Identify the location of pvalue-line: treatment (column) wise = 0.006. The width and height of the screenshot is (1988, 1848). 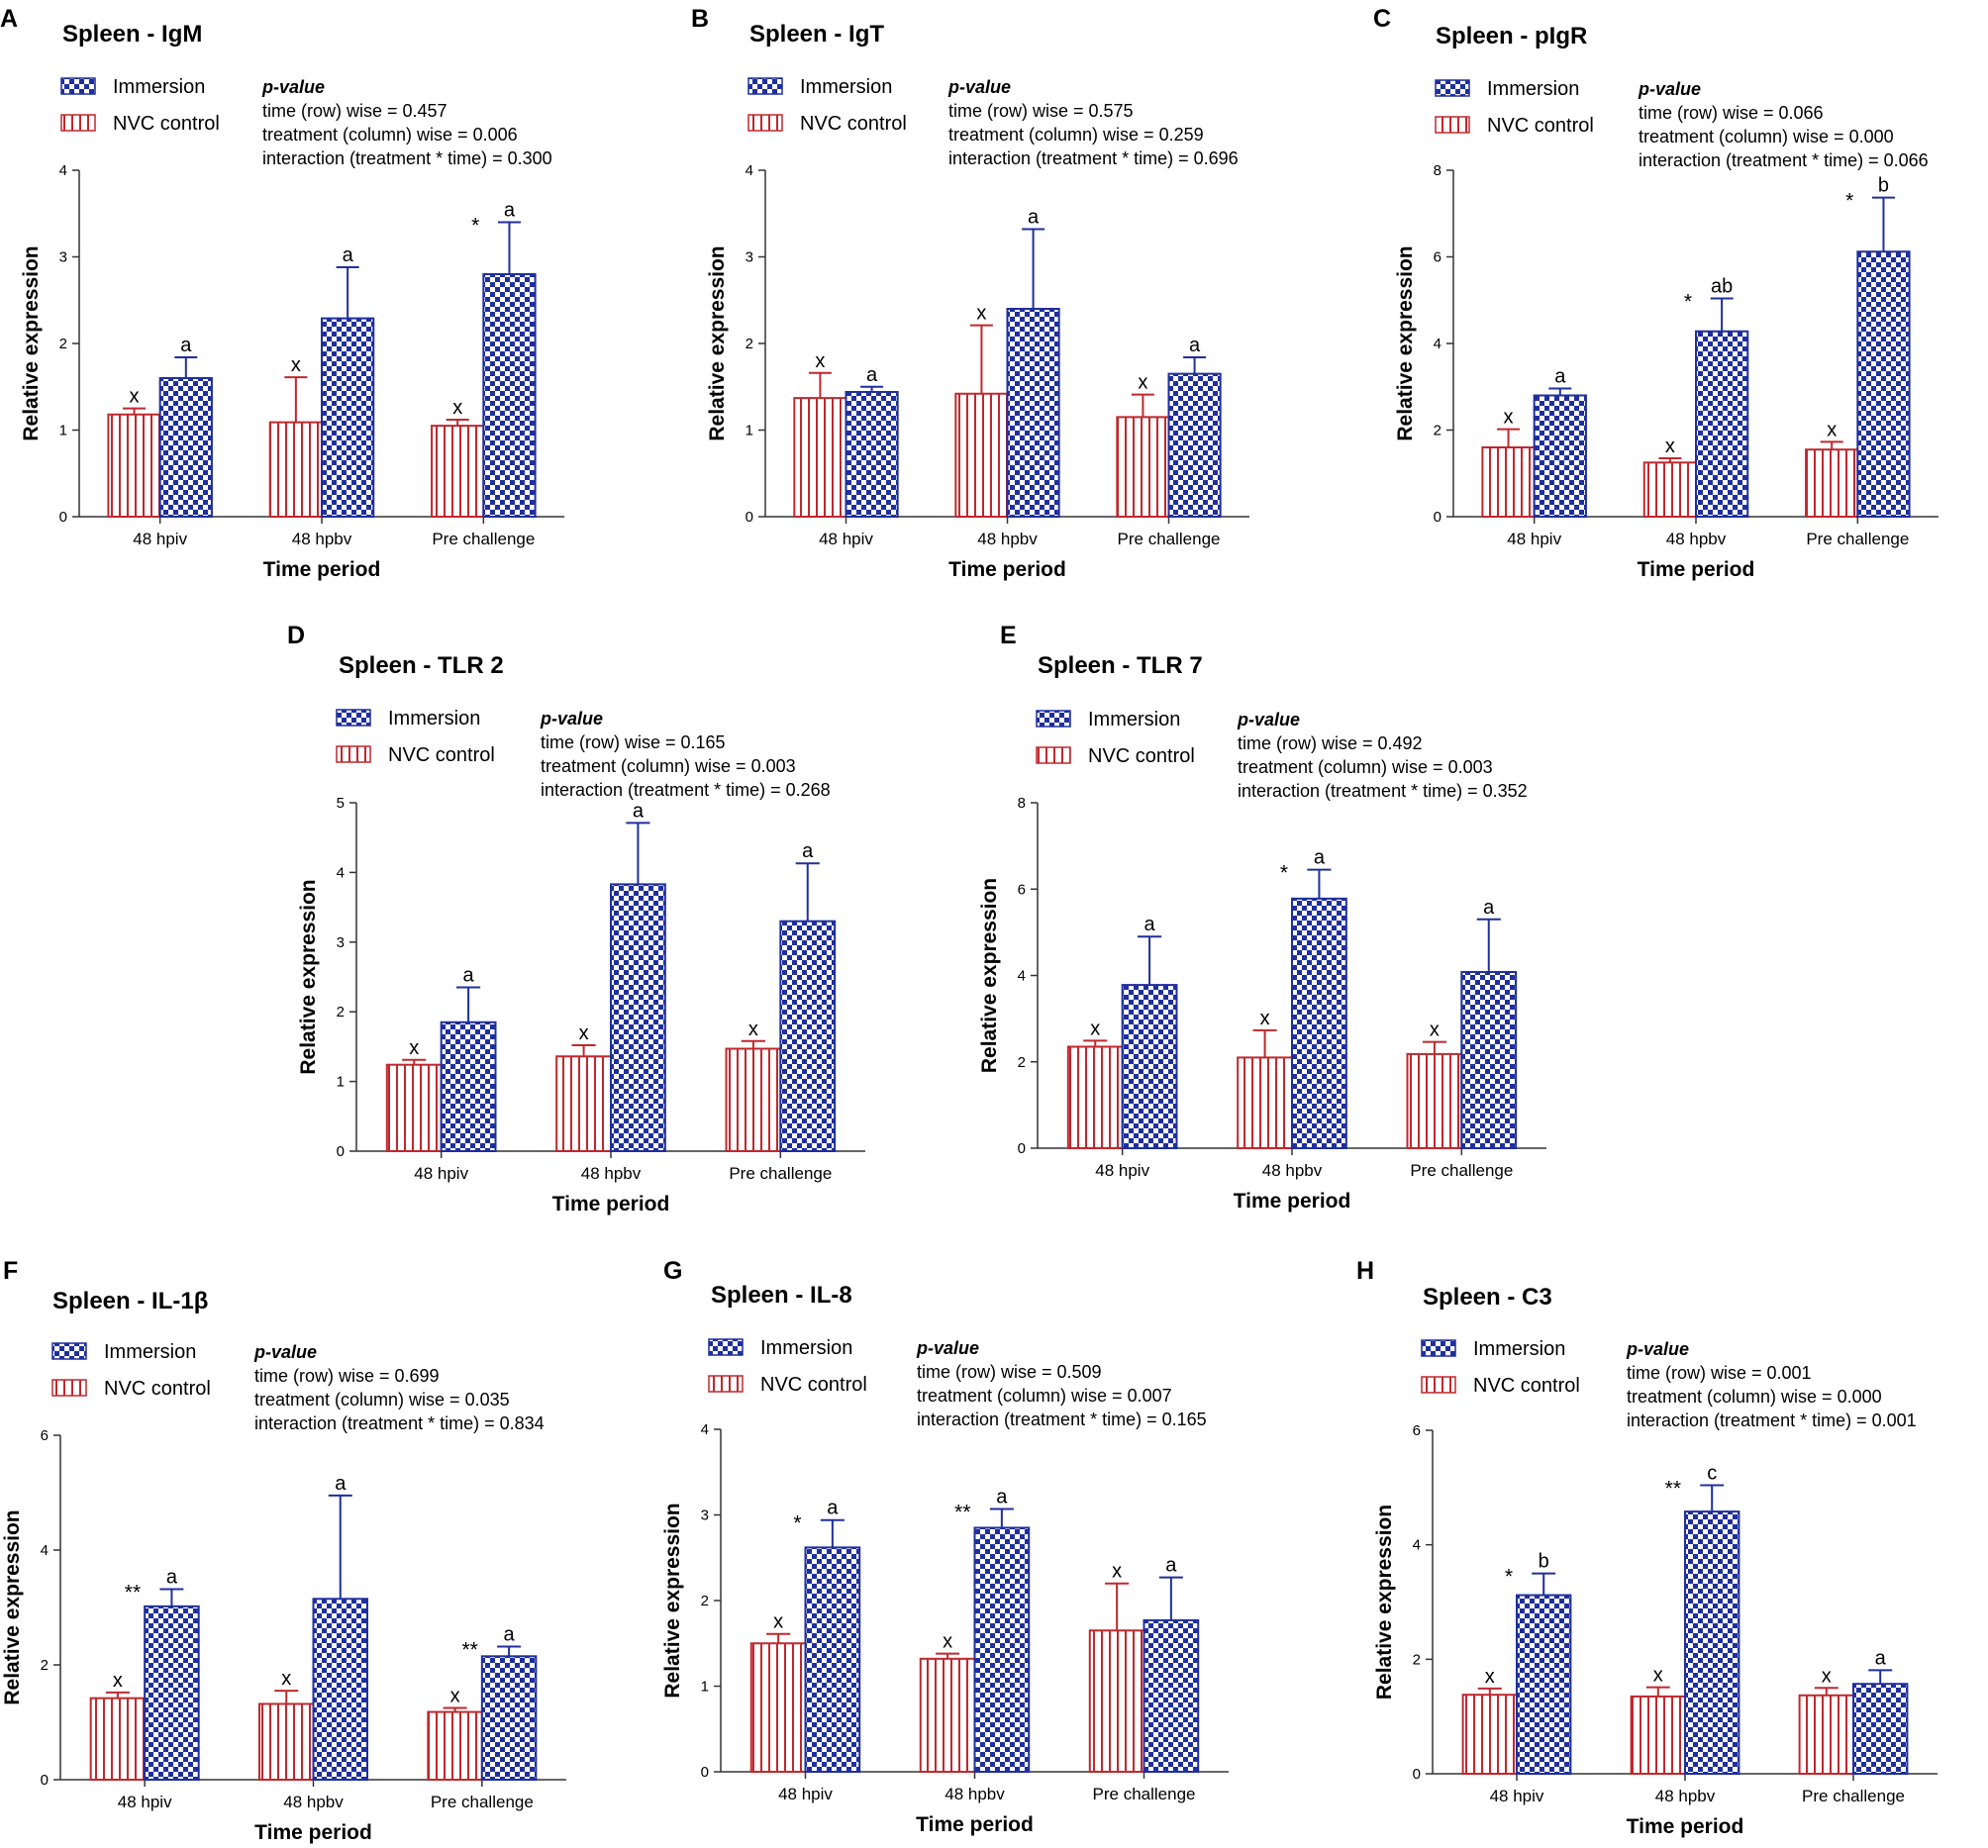
(390, 135).